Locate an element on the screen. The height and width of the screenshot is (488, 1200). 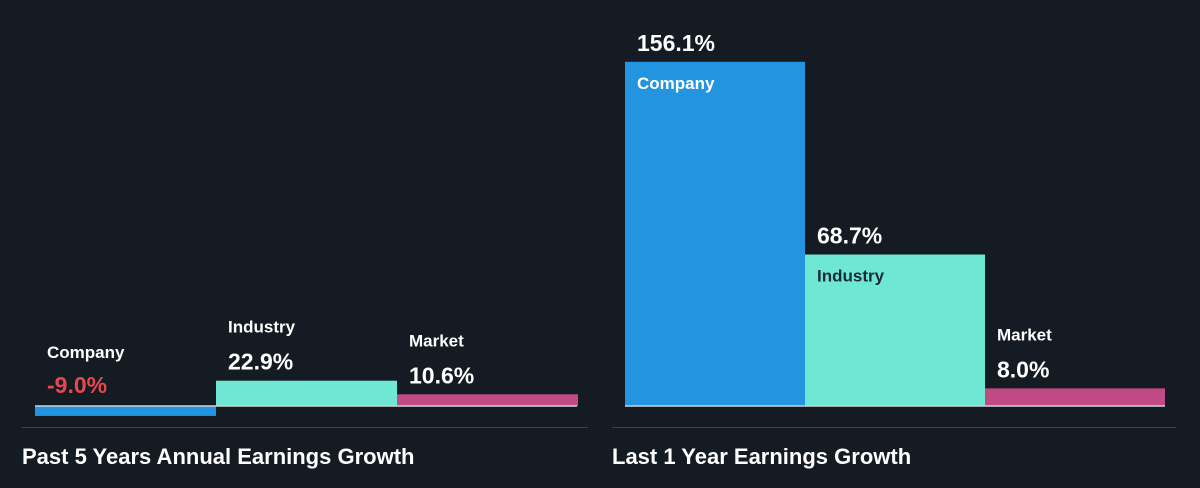
chart-divider-last-1-year is located at coordinates (894, 427).